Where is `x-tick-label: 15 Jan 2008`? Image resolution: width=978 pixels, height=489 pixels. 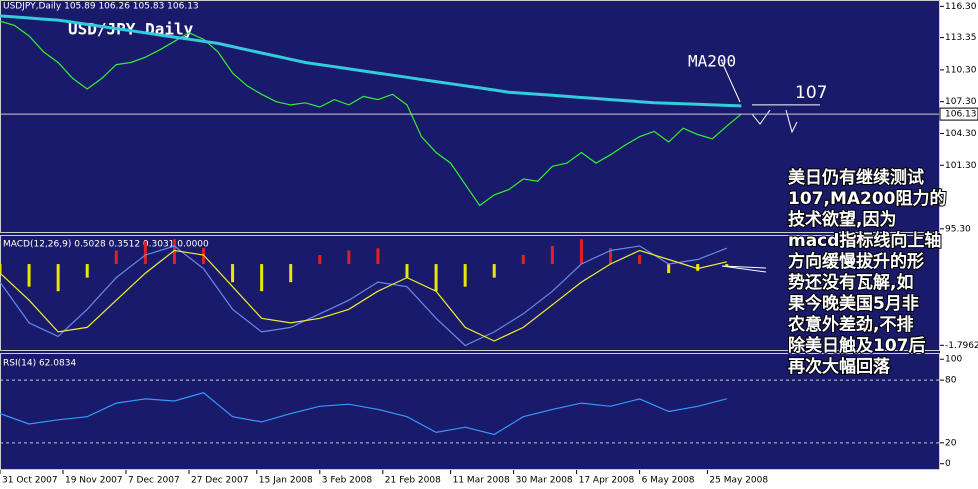
x-tick-label: 15 Jan 2008 is located at coordinates (286, 481).